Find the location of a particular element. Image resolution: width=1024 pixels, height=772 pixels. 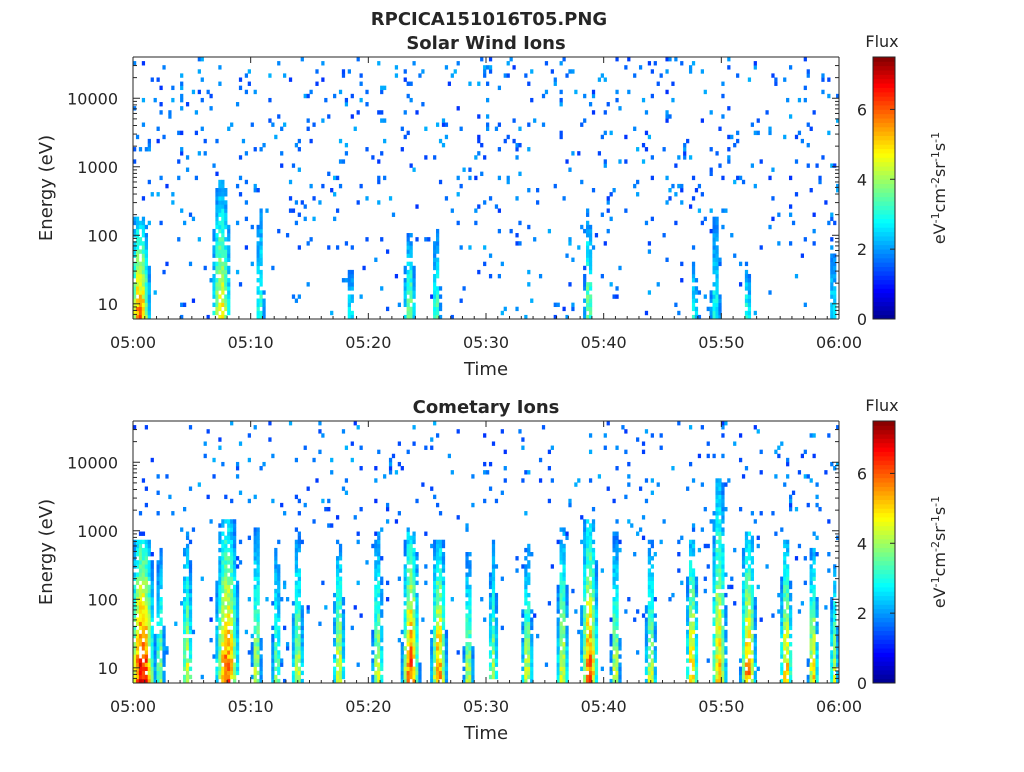

y-tick-label: 1000 is located at coordinates (97, 531).